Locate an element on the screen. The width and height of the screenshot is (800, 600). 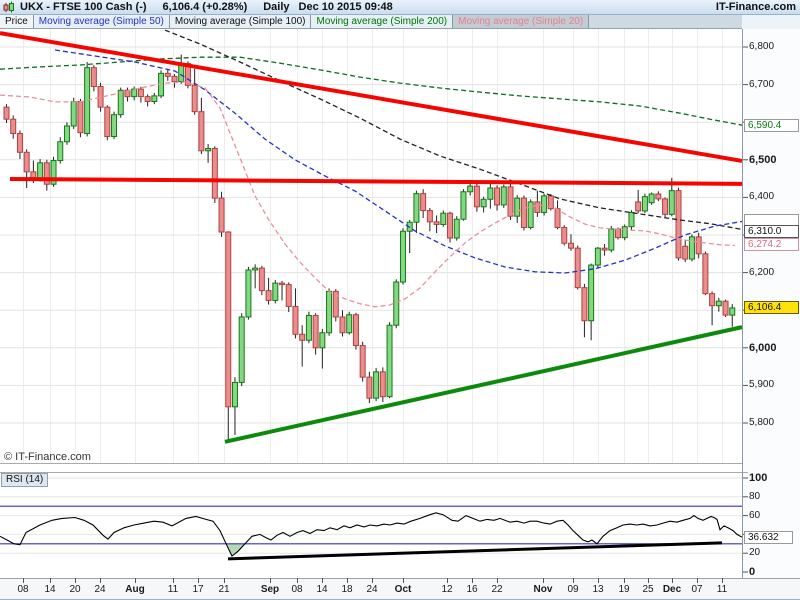
rsi-axis-label: 60 is located at coordinates (755, 515).